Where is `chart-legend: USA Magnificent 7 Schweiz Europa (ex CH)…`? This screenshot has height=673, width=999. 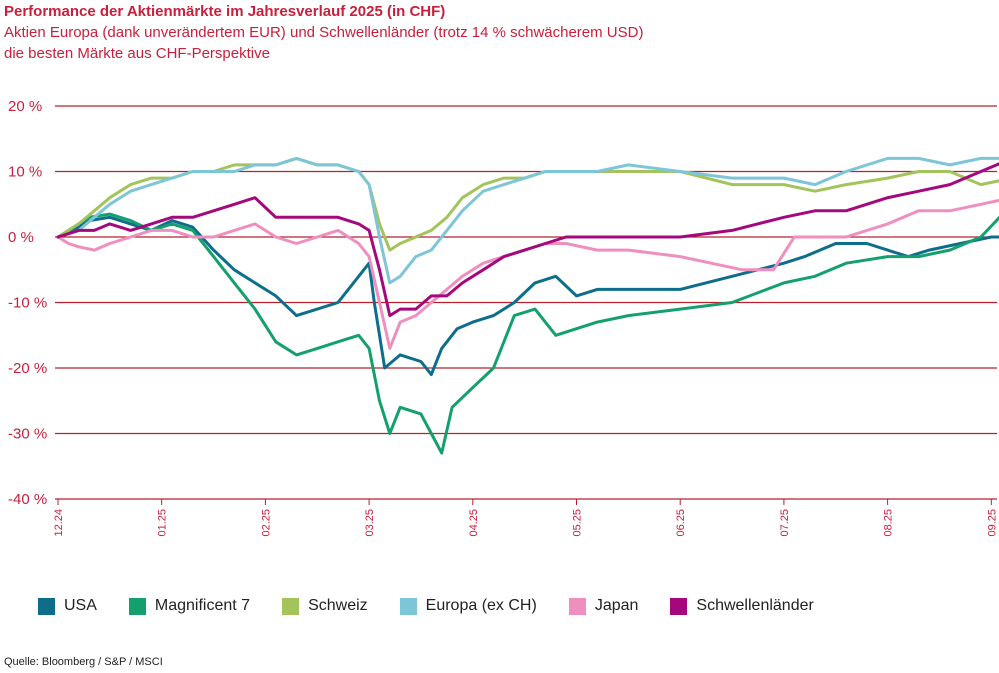 chart-legend: USA Magnificent 7 Schweiz Europa (ex CH)… is located at coordinates (442, 606).